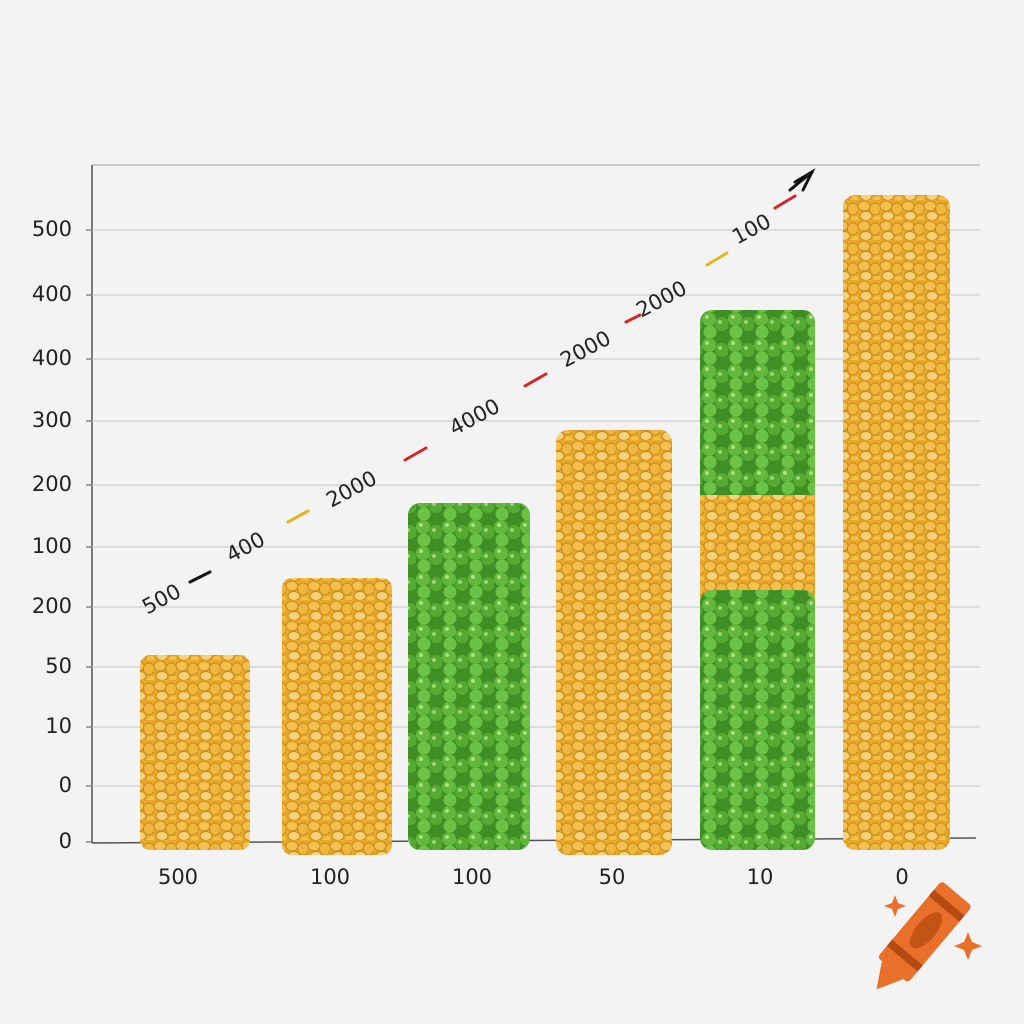 This screenshot has height=1024, width=1024. Describe the element at coordinates (612, 877) in the screenshot. I see `x-axis-label: 50` at that location.